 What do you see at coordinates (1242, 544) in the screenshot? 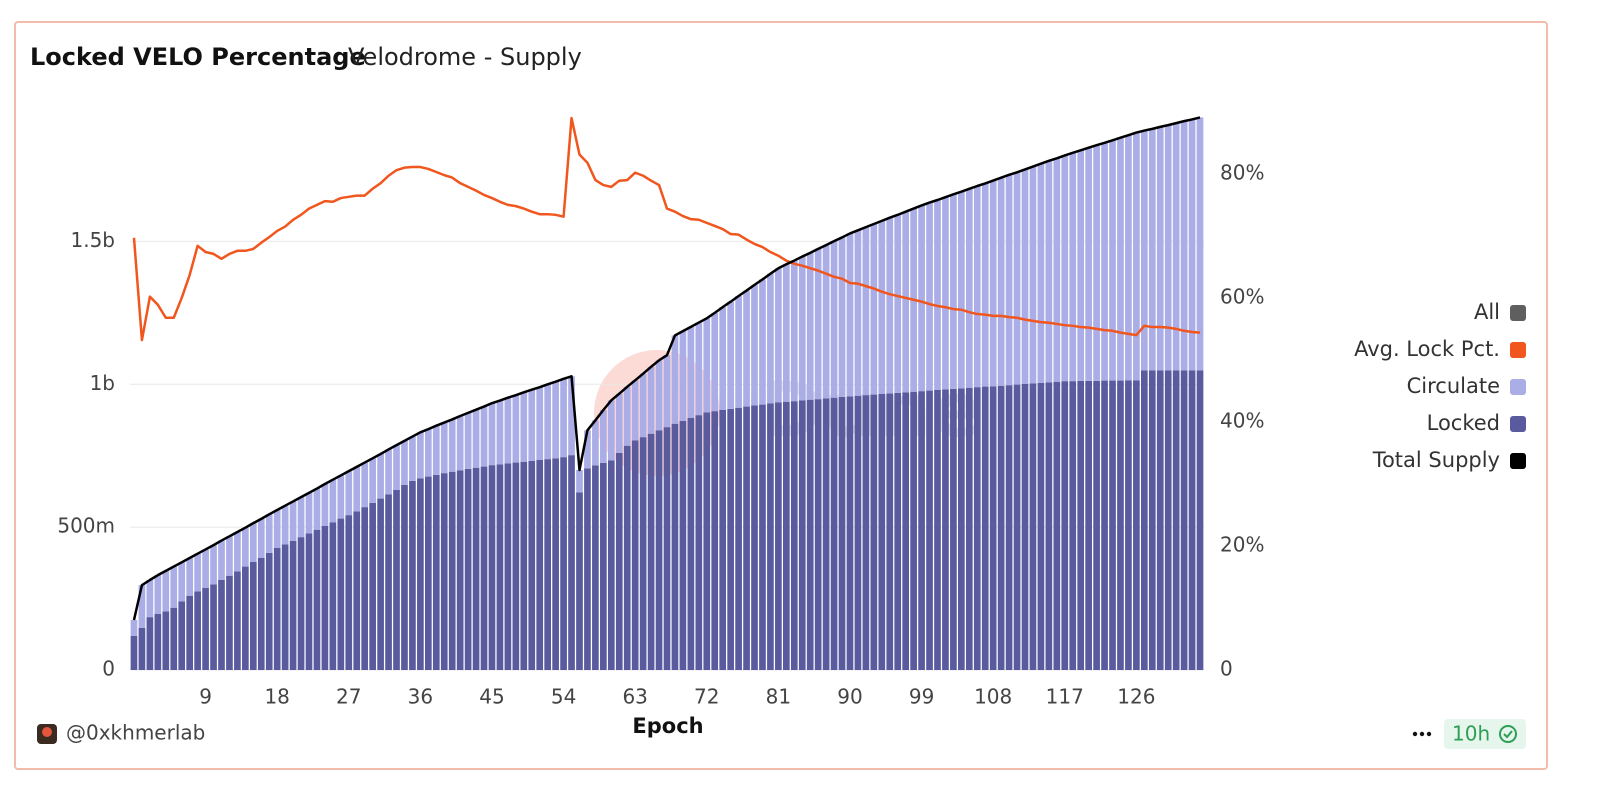
I see `y2-tick-label: 20%` at bounding box center [1242, 544].